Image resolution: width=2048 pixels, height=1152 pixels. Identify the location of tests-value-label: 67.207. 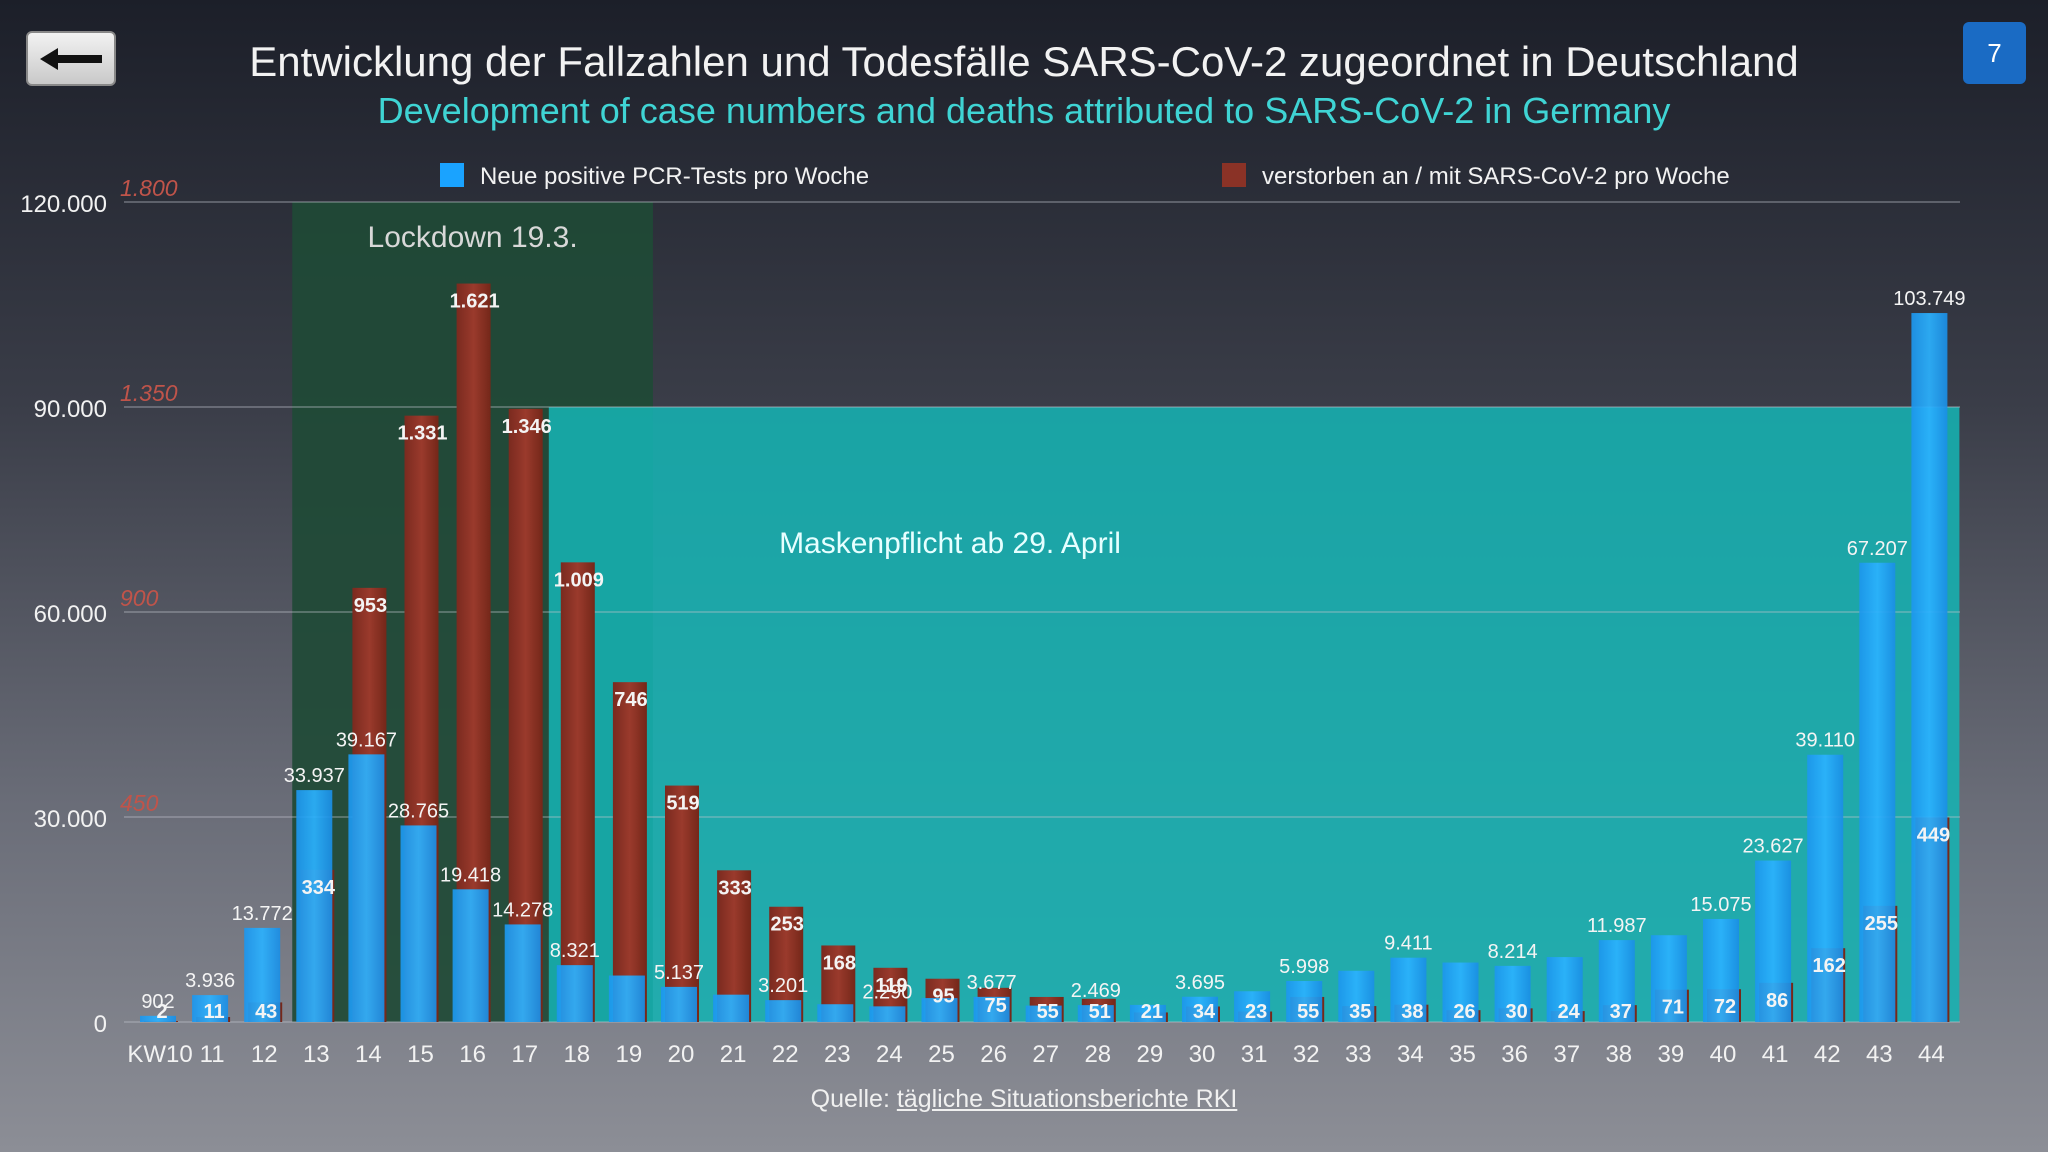
(1877, 549).